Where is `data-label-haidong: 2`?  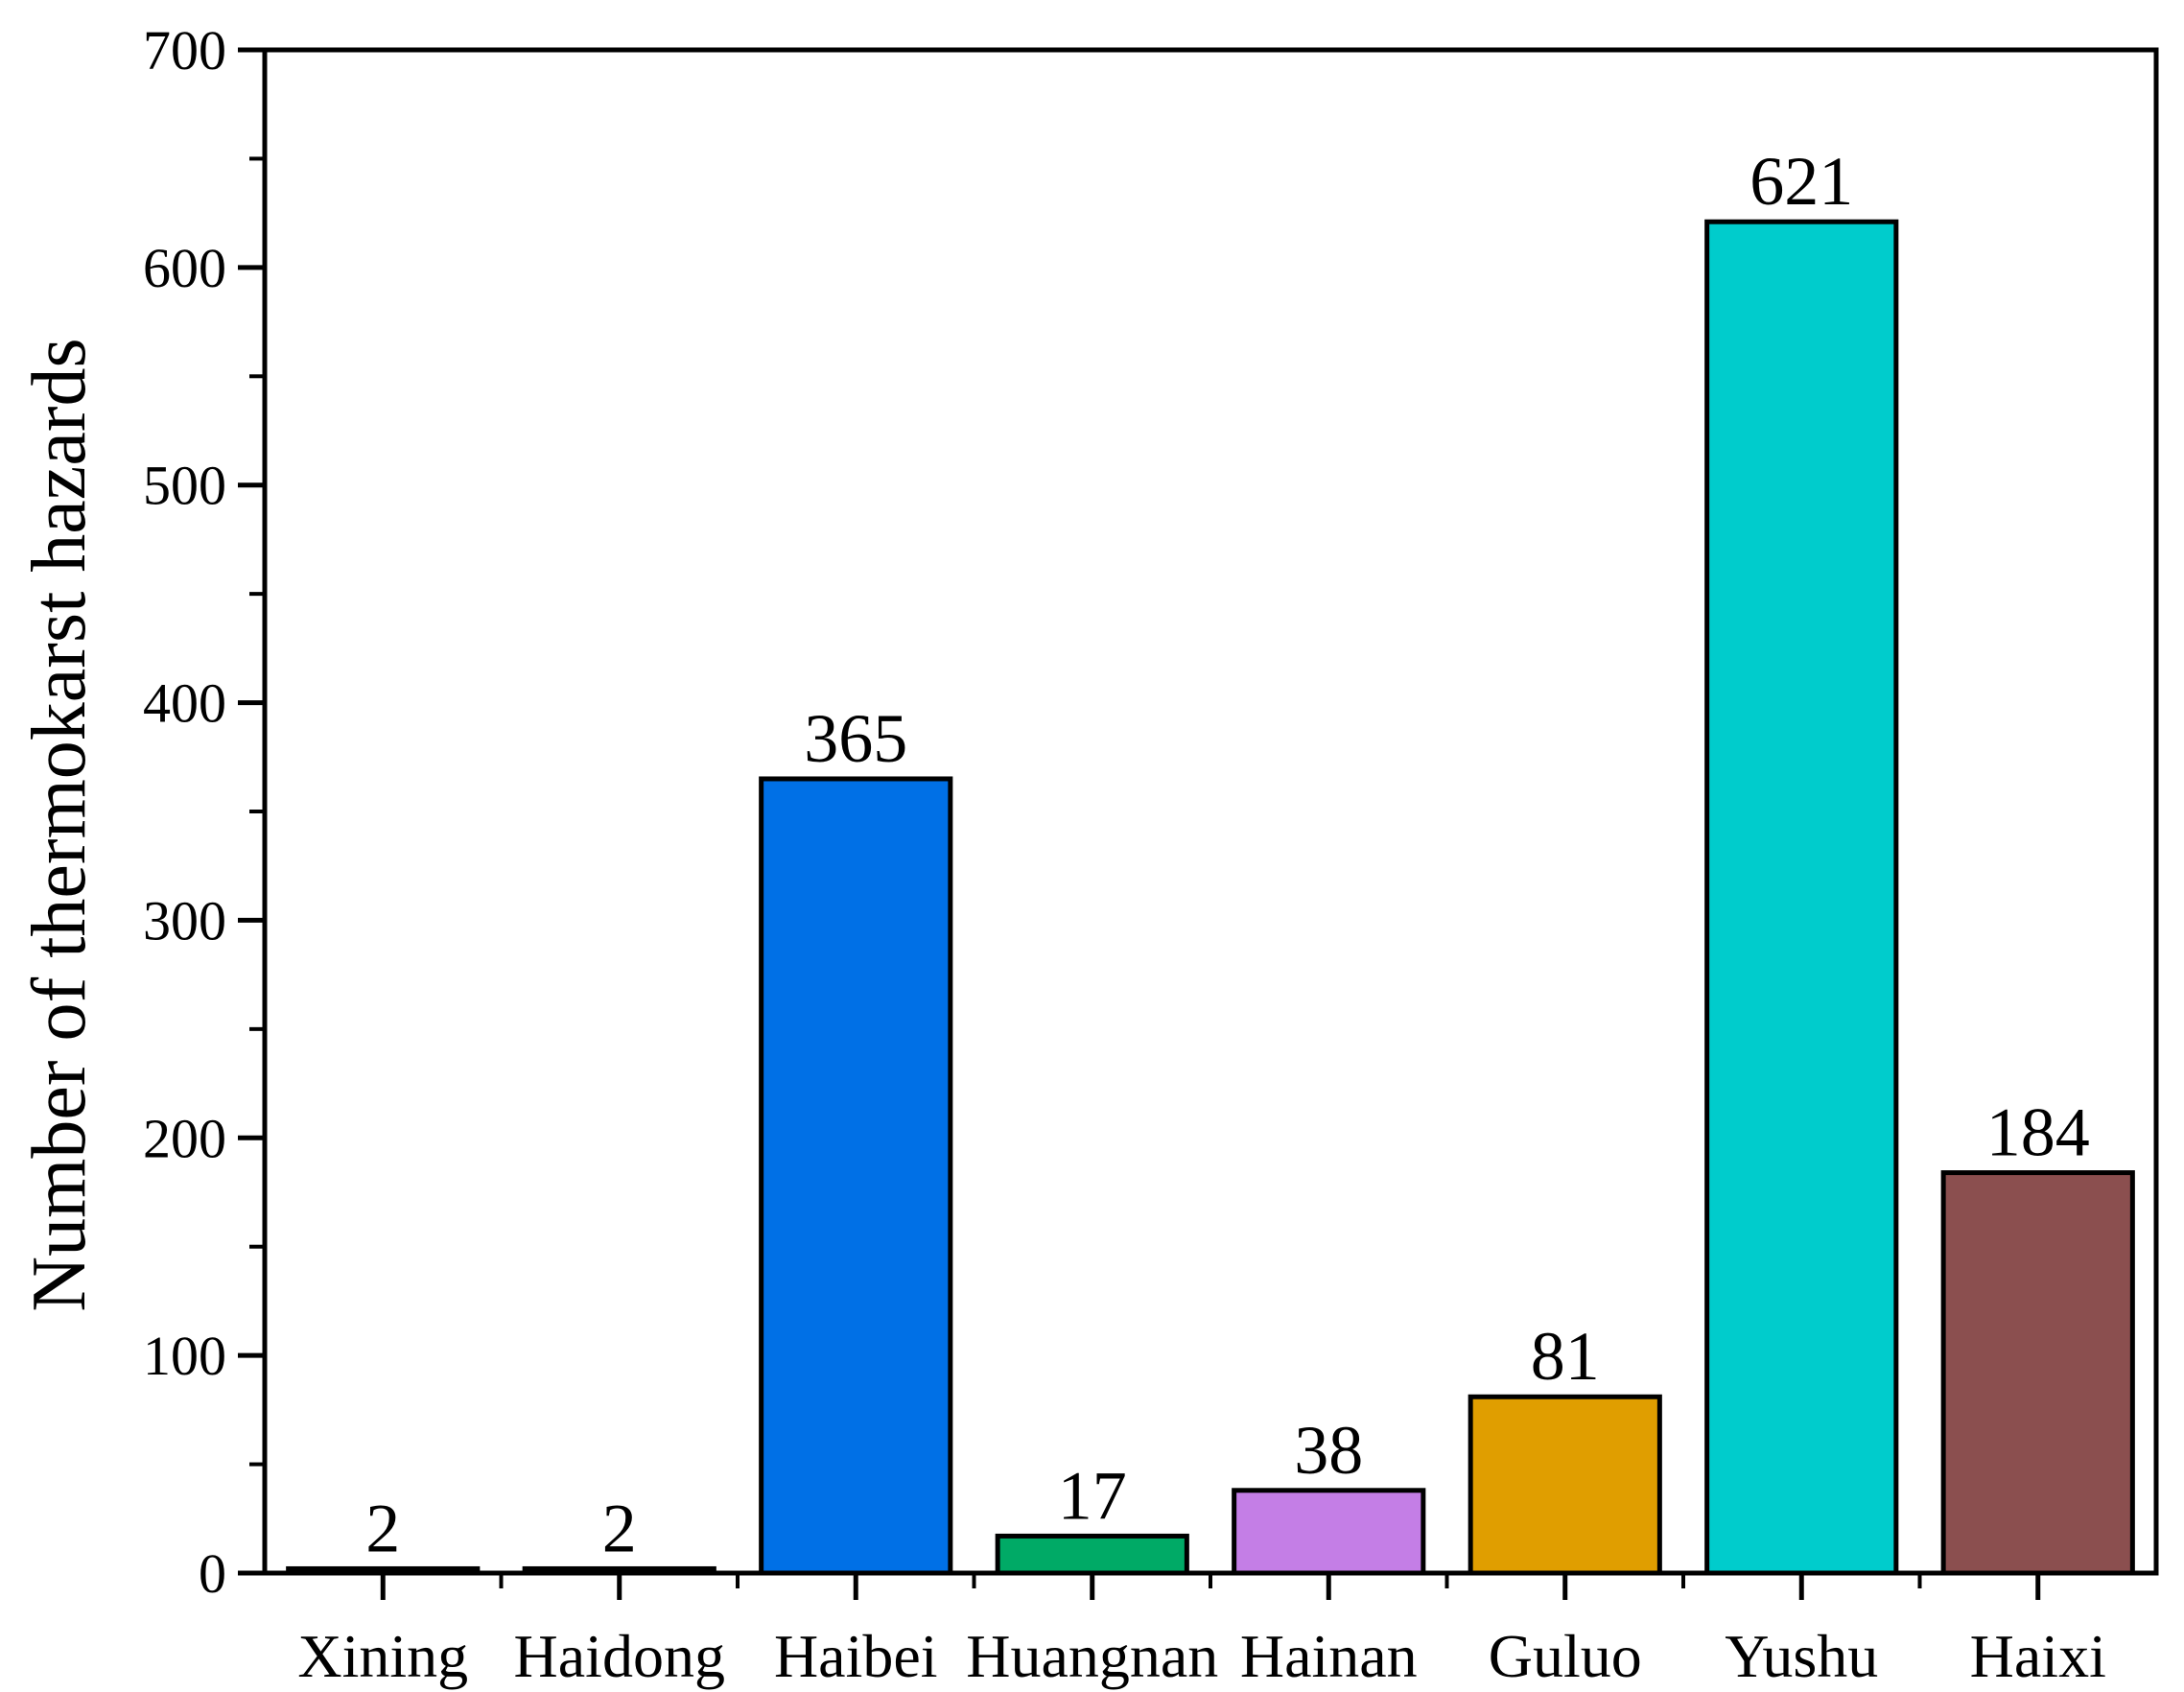
data-label-haidong: 2 is located at coordinates (620, 1528).